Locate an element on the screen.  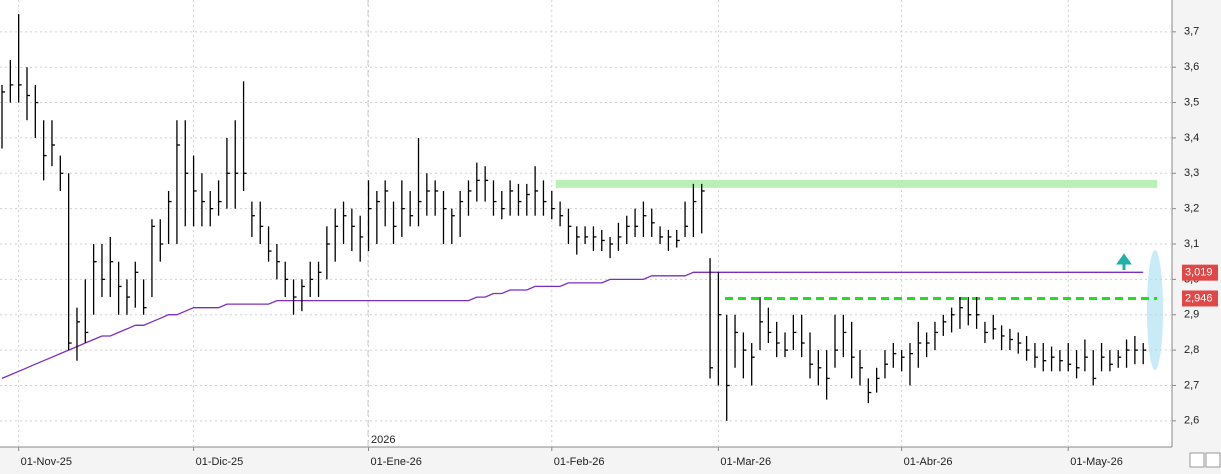
x-tick-label: 01-Dic-25 is located at coordinates (220, 462).